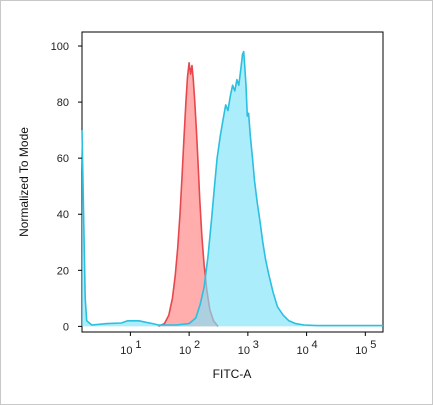 The width and height of the screenshot is (433, 405). Describe the element at coordinates (188, 195) in the screenshot. I see `series-1-line` at that location.